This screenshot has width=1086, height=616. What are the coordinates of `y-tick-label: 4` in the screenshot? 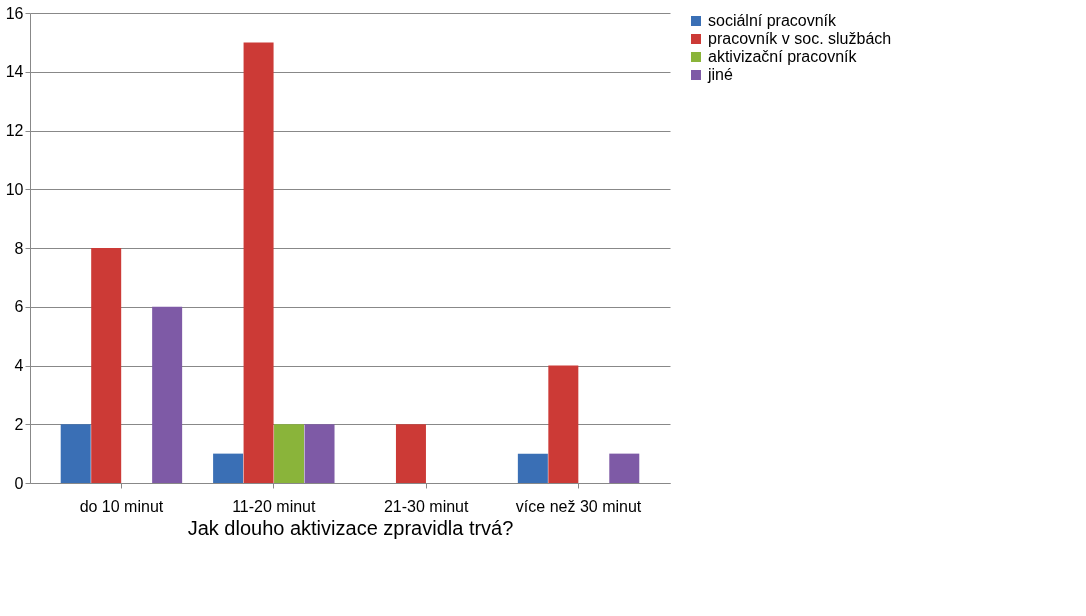 It's located at (19, 365).